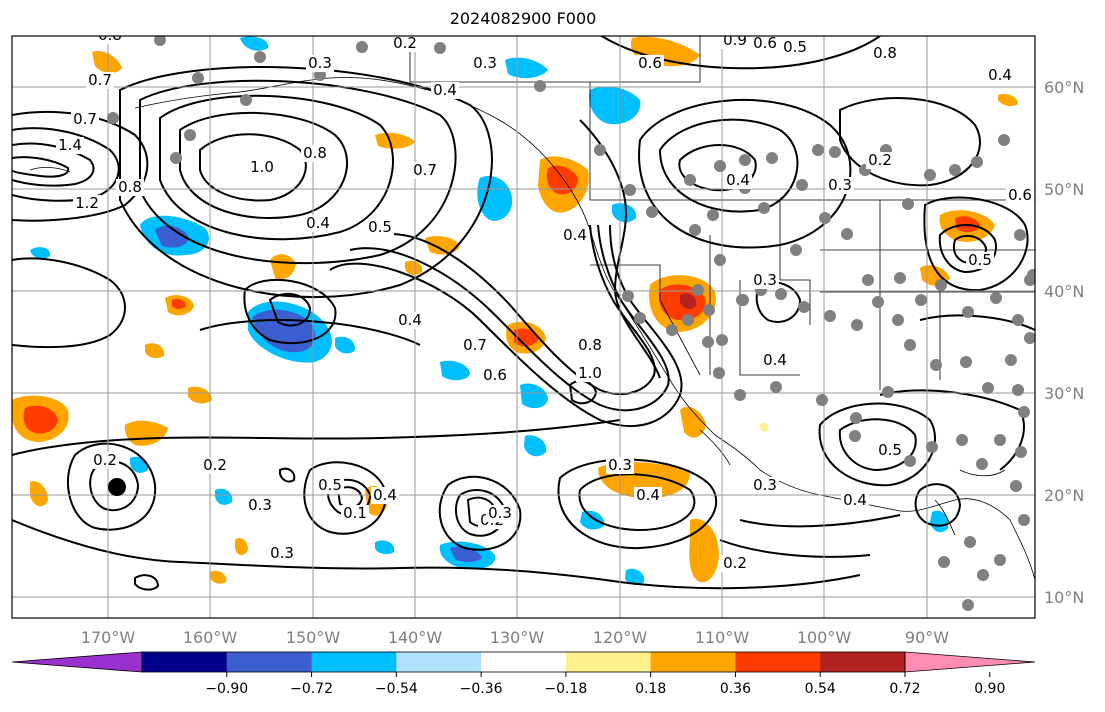 This screenshot has height=712, width=1105. What do you see at coordinates (927, 637) in the screenshot?
I see `lon-tick-label: 90°W` at bounding box center [927, 637].